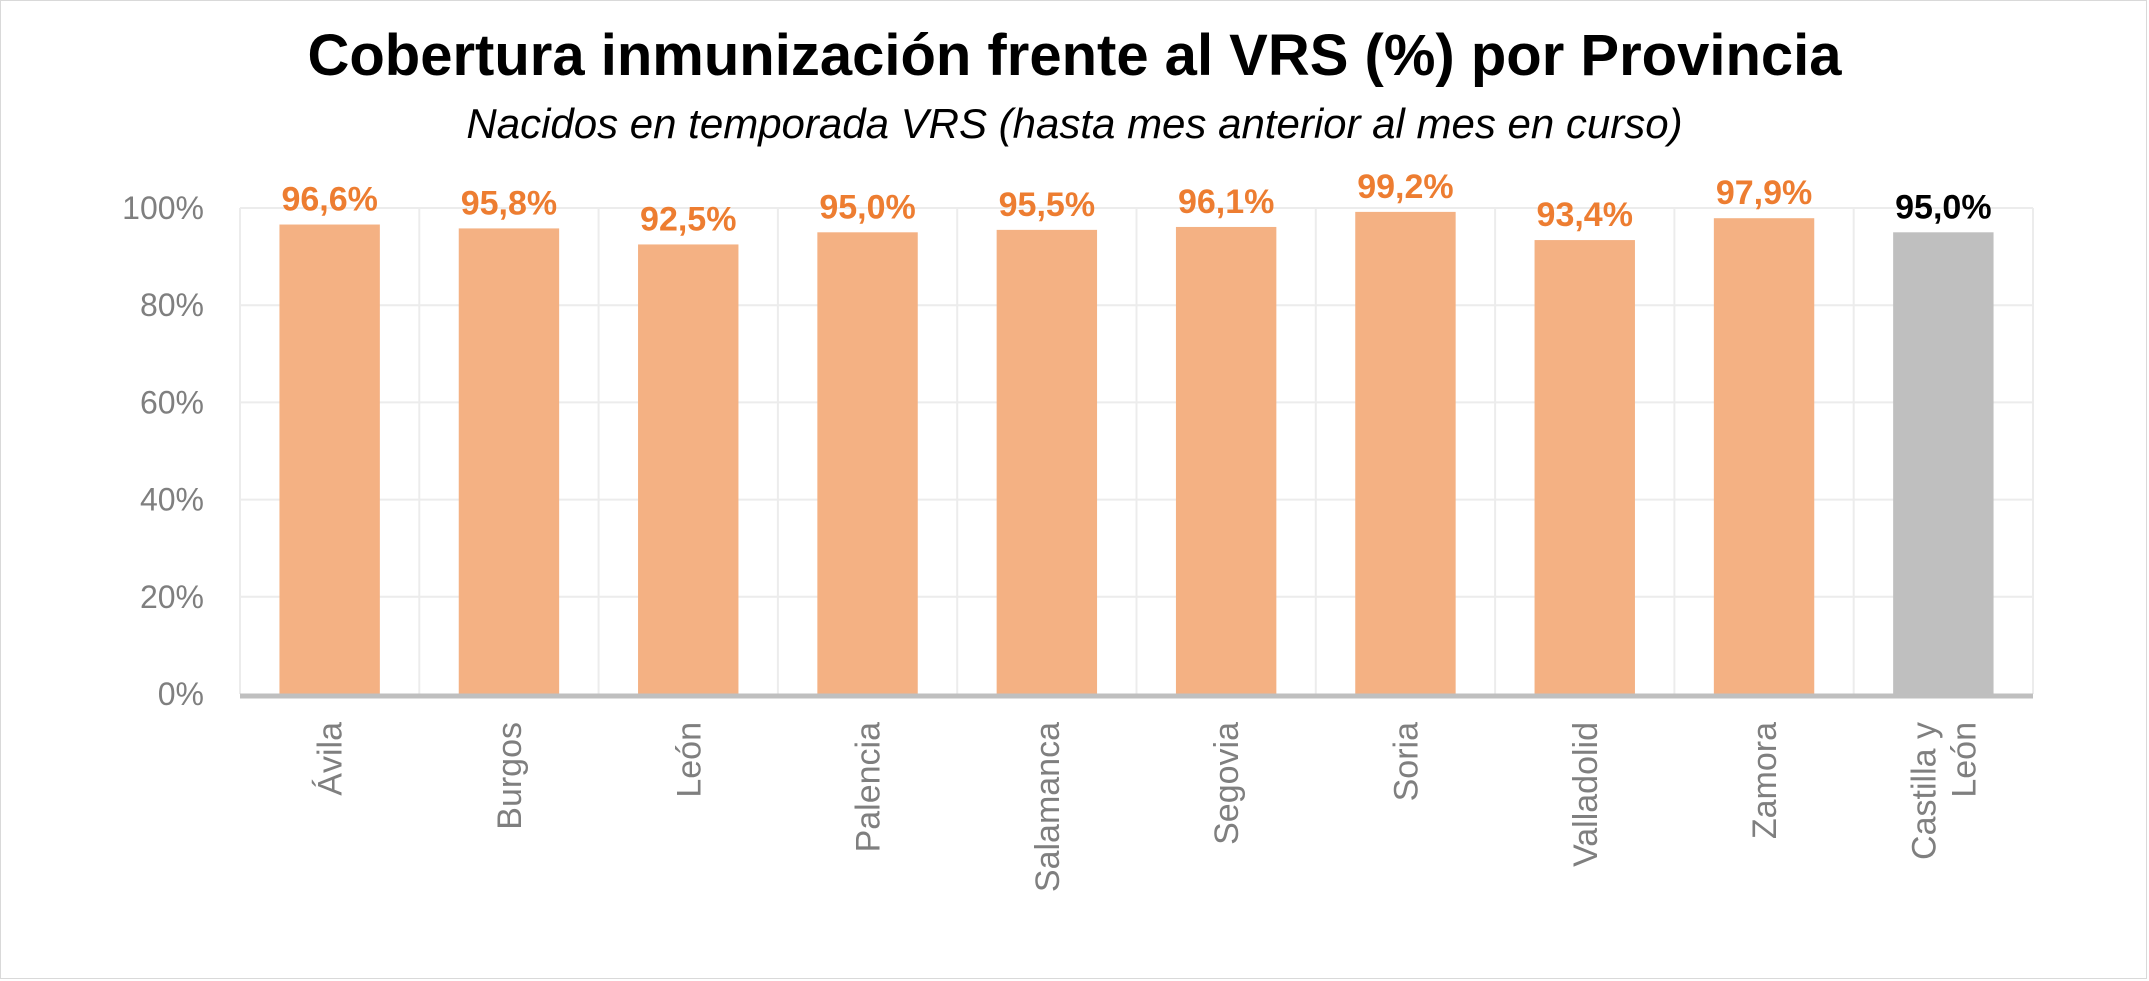 This screenshot has height=981, width=2149. Describe the element at coordinates (181, 694) in the screenshot. I see `y-tick-label: 0%` at that location.